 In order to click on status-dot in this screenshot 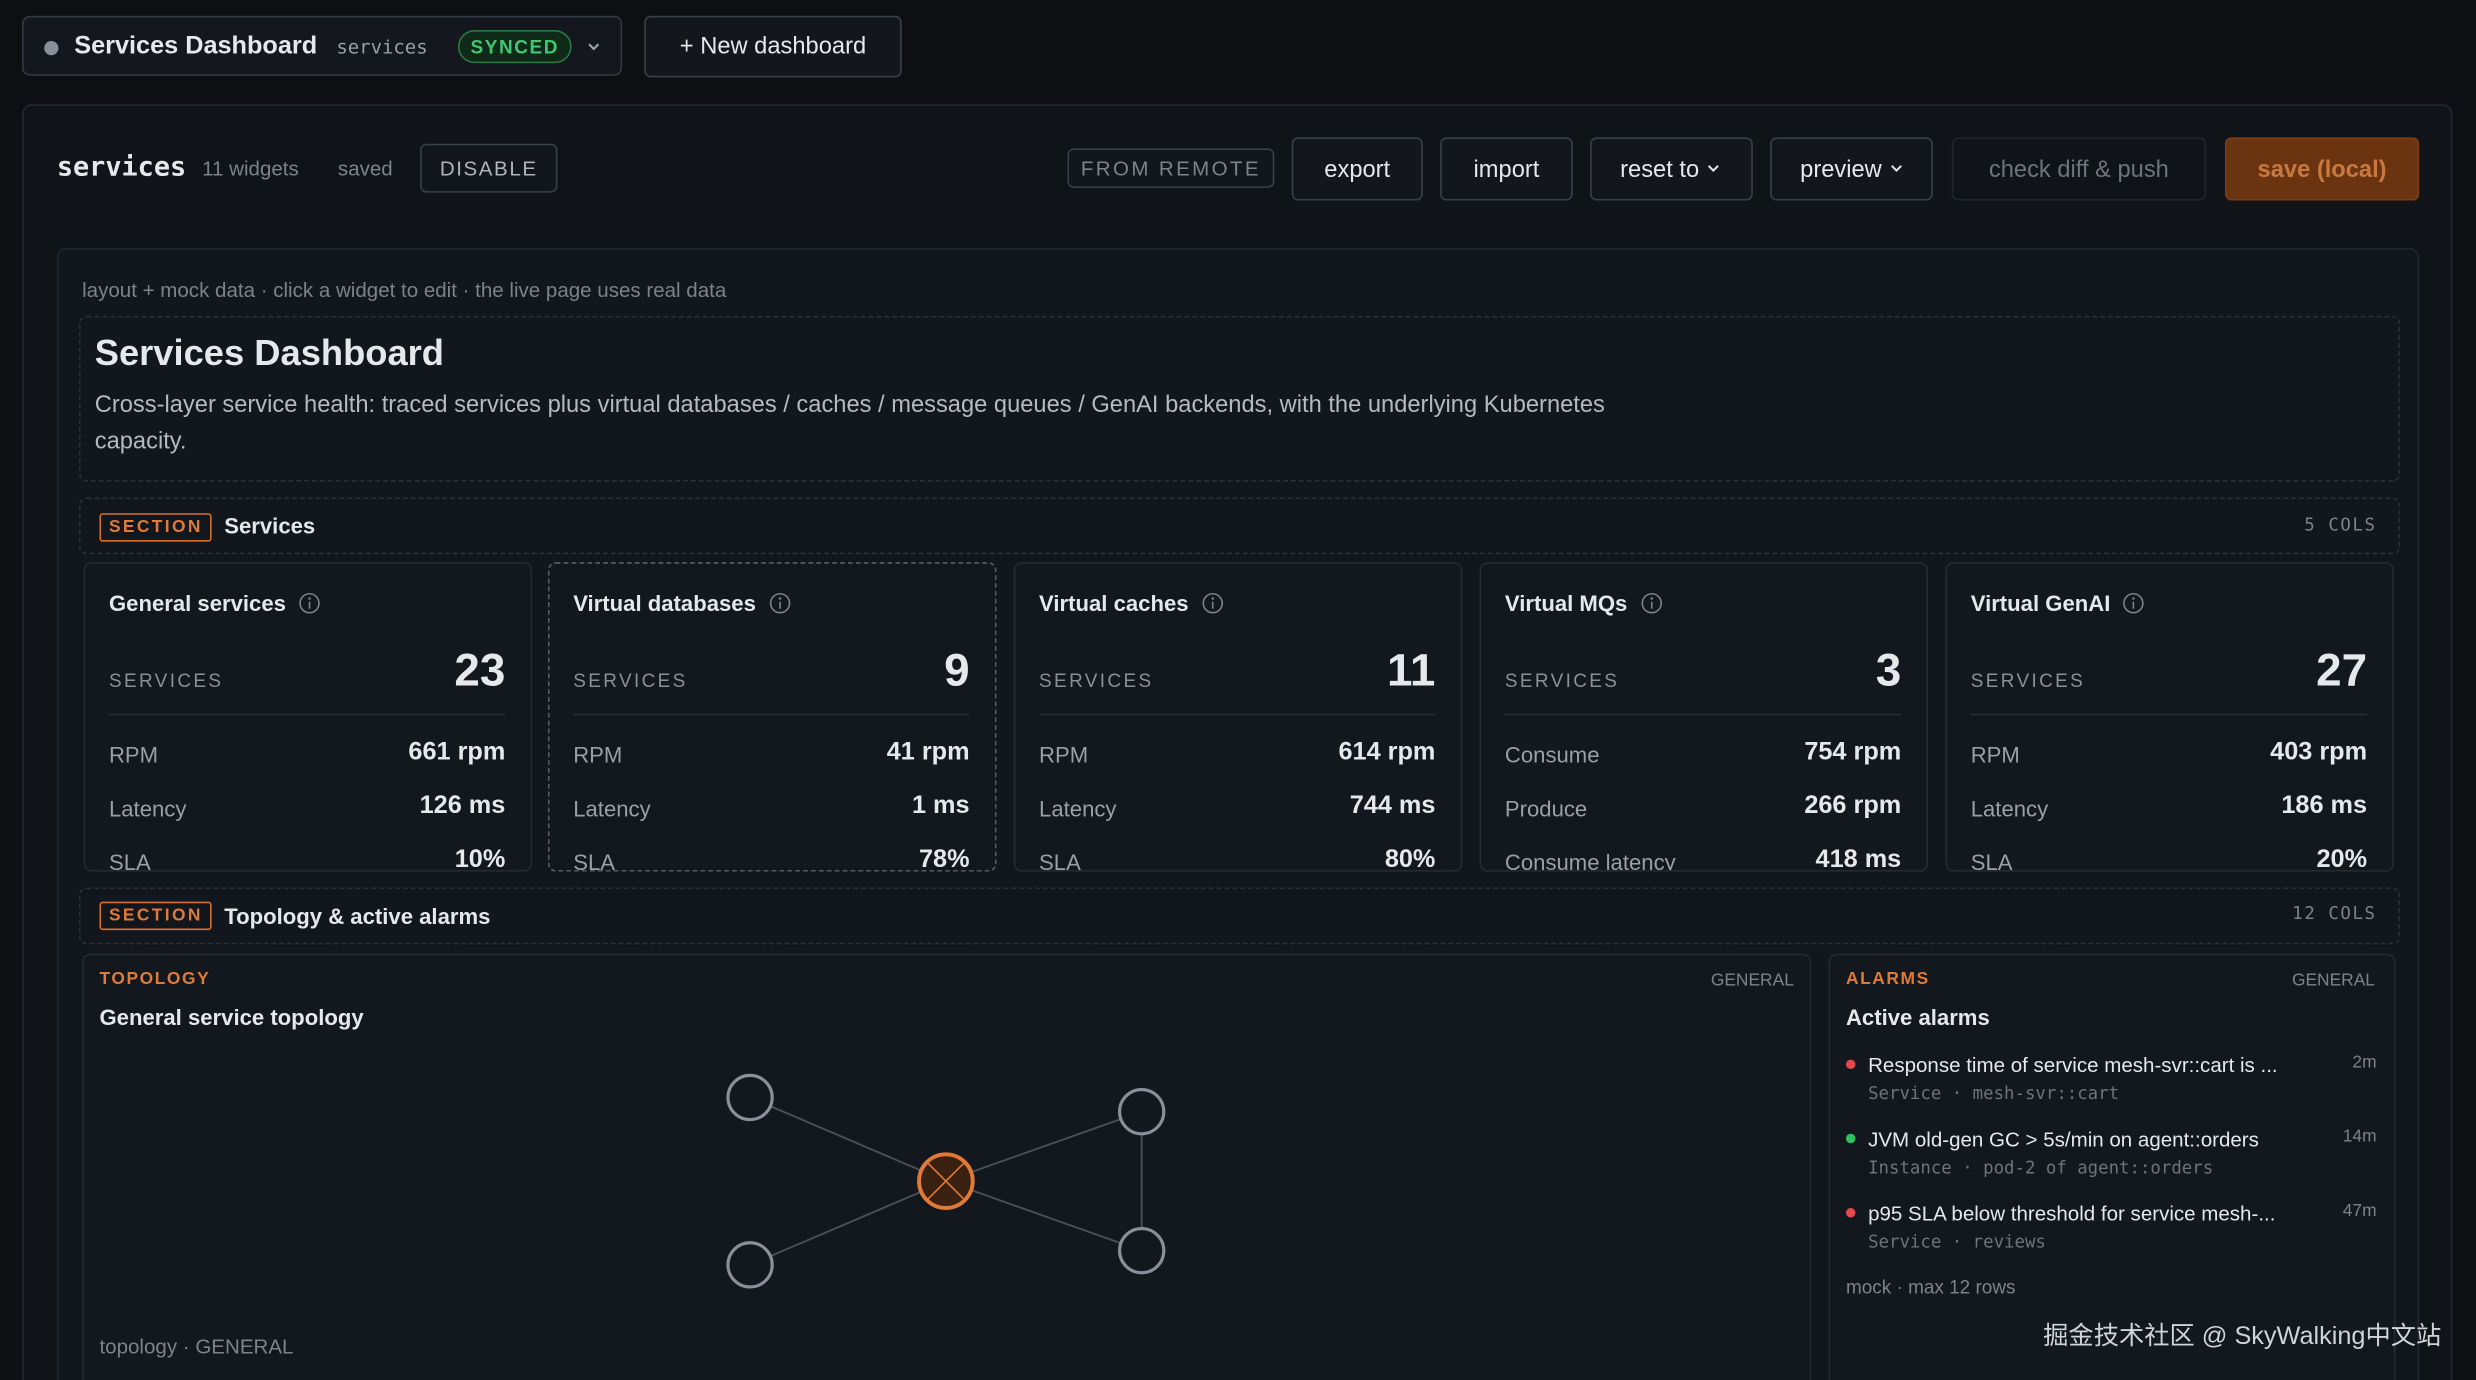, I will do `click(51, 48)`.